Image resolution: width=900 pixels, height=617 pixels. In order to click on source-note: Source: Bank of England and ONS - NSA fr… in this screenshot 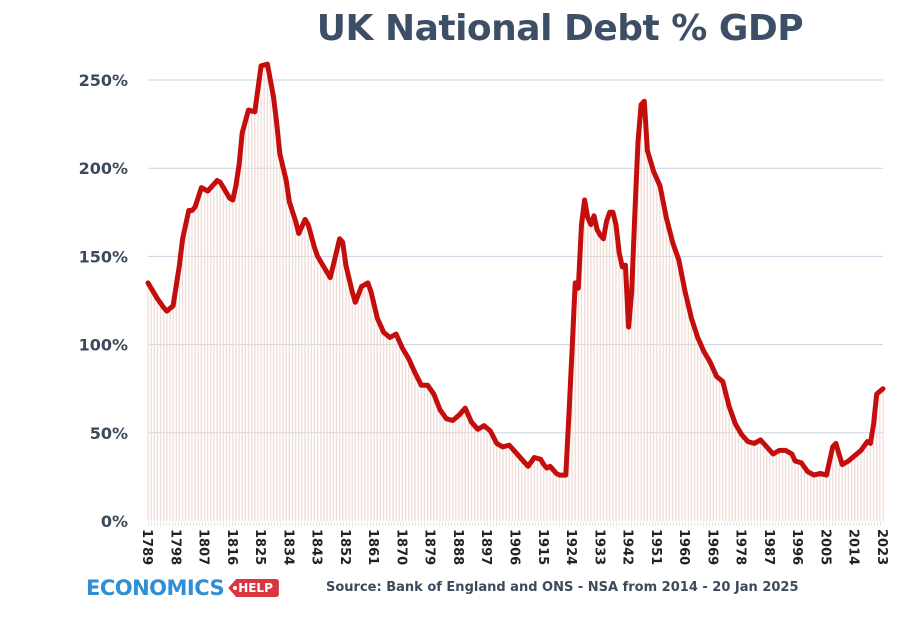, I will do `click(562, 587)`.